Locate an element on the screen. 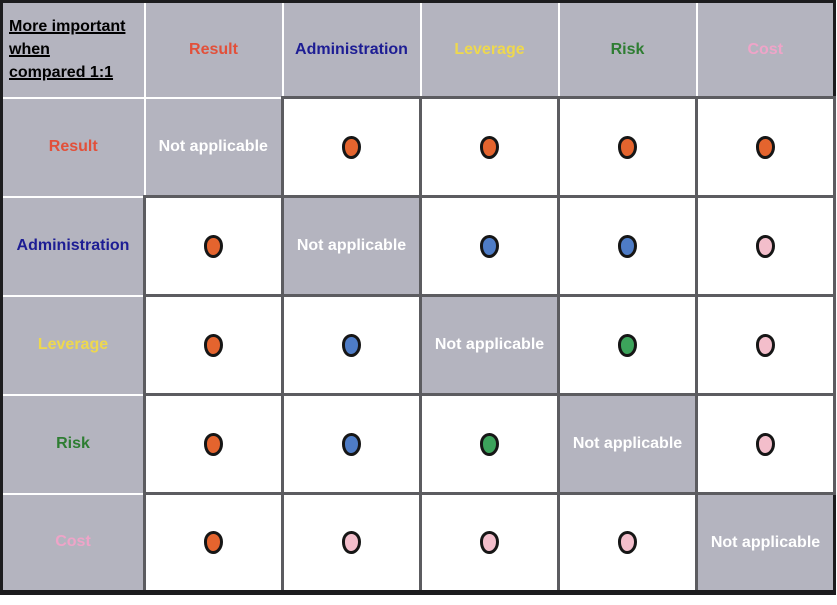 The image size is (837, 605). comparison-cell-administration-vs-leverage is located at coordinates (489, 246).